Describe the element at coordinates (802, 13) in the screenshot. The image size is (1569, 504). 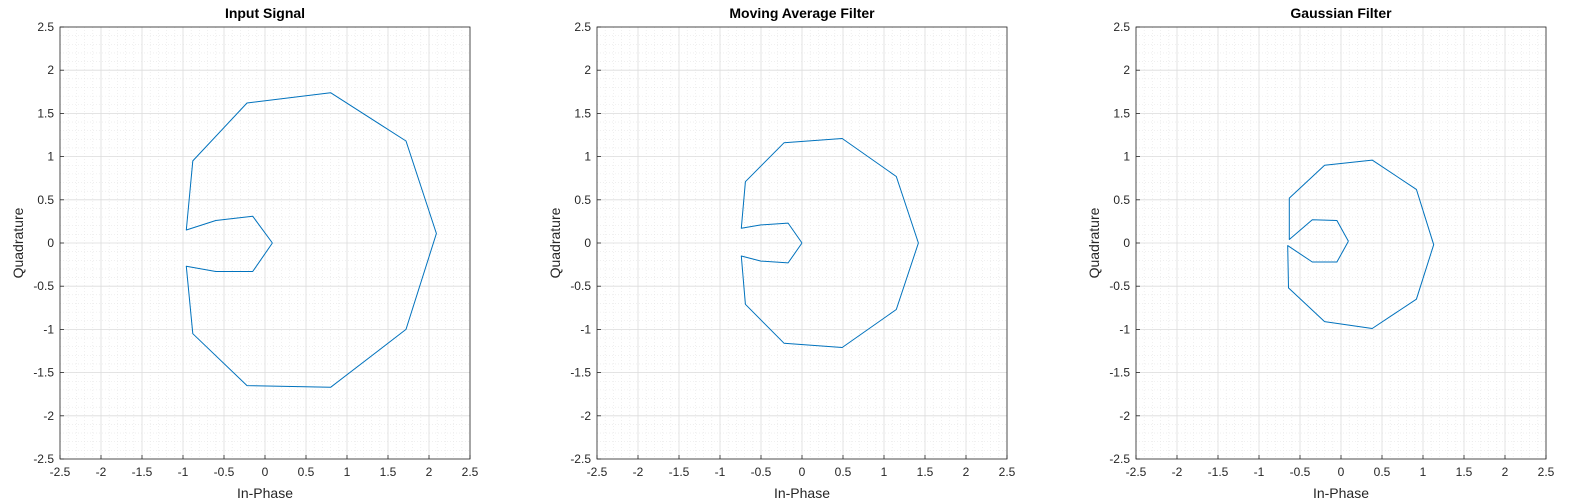
I see `chart-title: Moving Average Filter` at that location.